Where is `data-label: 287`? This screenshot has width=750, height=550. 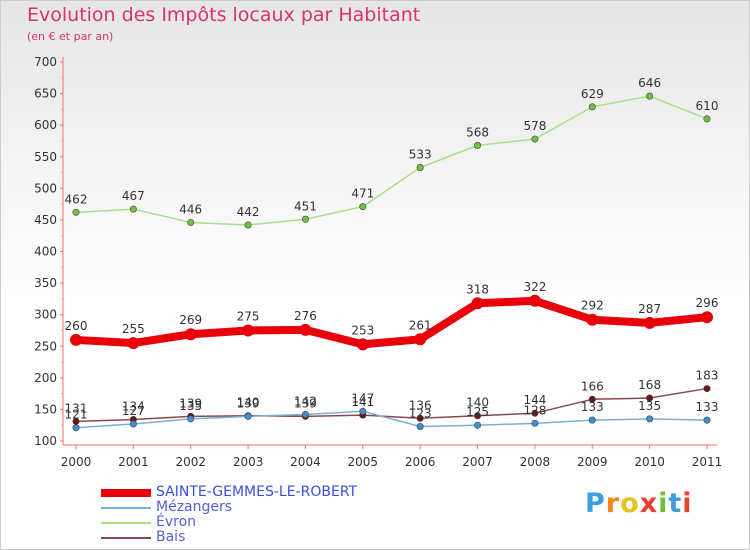
data-label: 287 is located at coordinates (649, 309).